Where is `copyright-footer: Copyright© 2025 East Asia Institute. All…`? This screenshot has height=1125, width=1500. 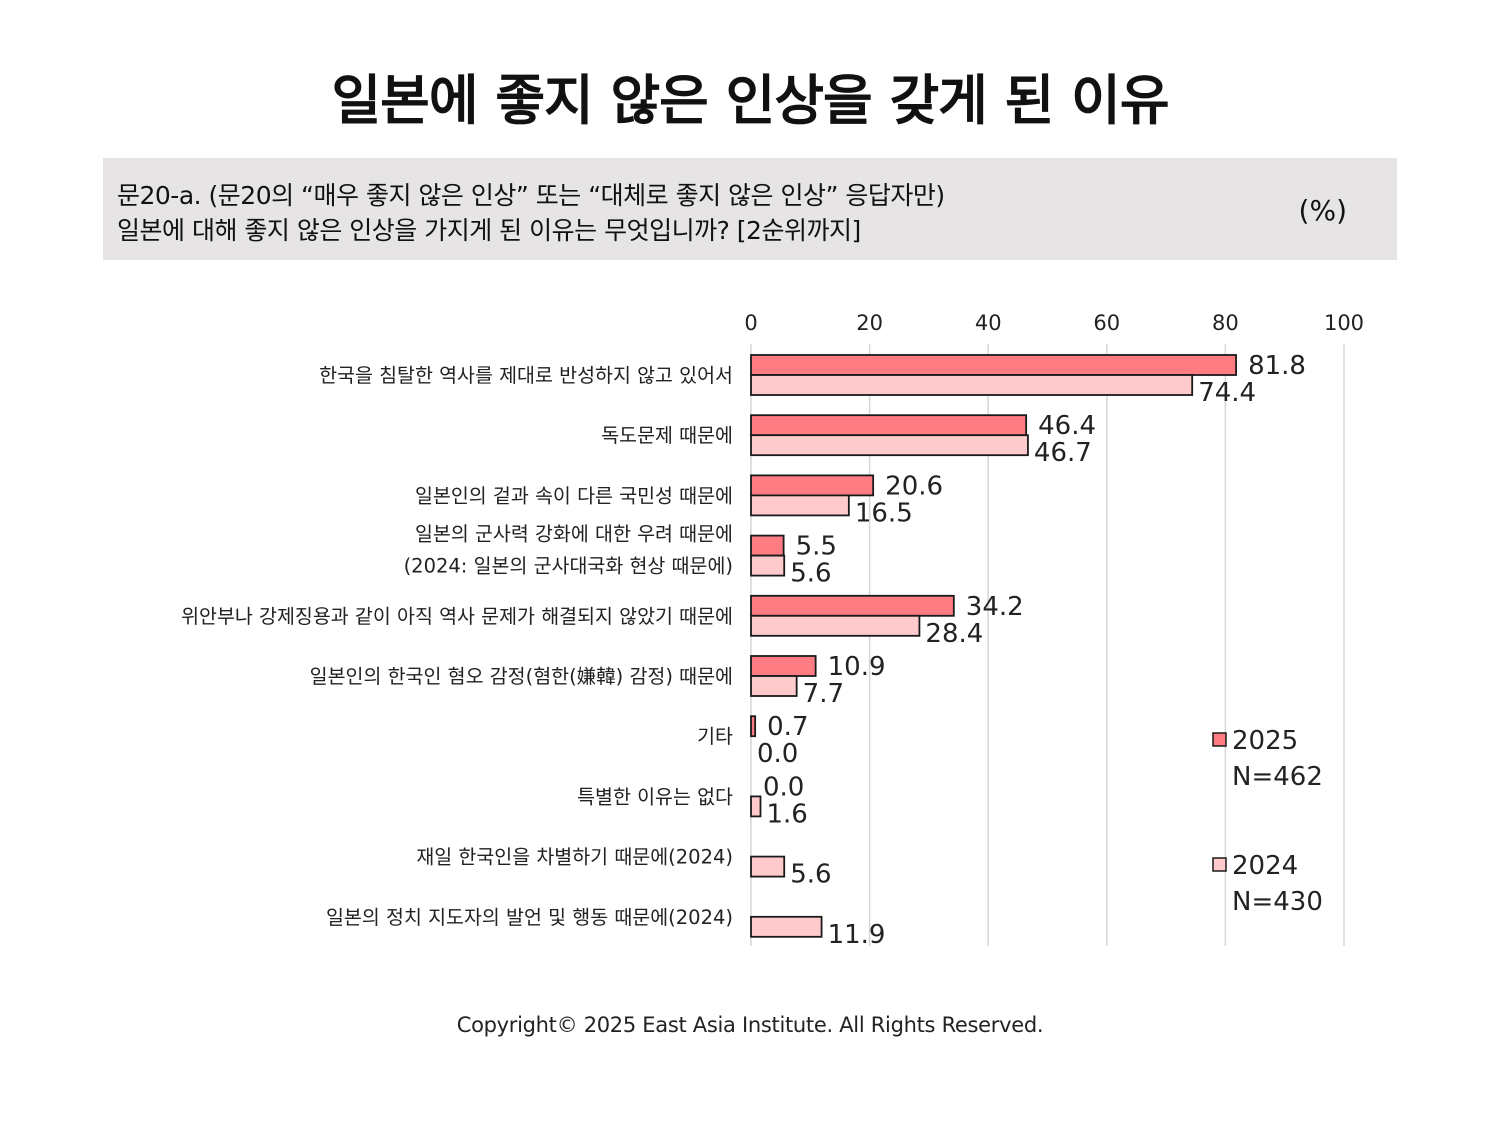 copyright-footer: Copyright© 2025 East Asia Institute. All… is located at coordinates (750, 1025).